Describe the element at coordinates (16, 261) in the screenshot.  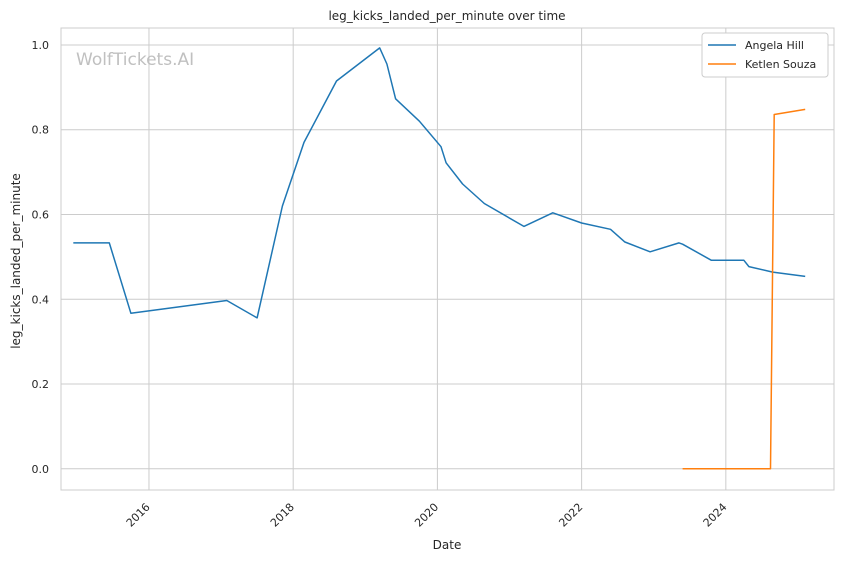
I see `y-axis-label: leg_kicks_landed_per_minute` at that location.